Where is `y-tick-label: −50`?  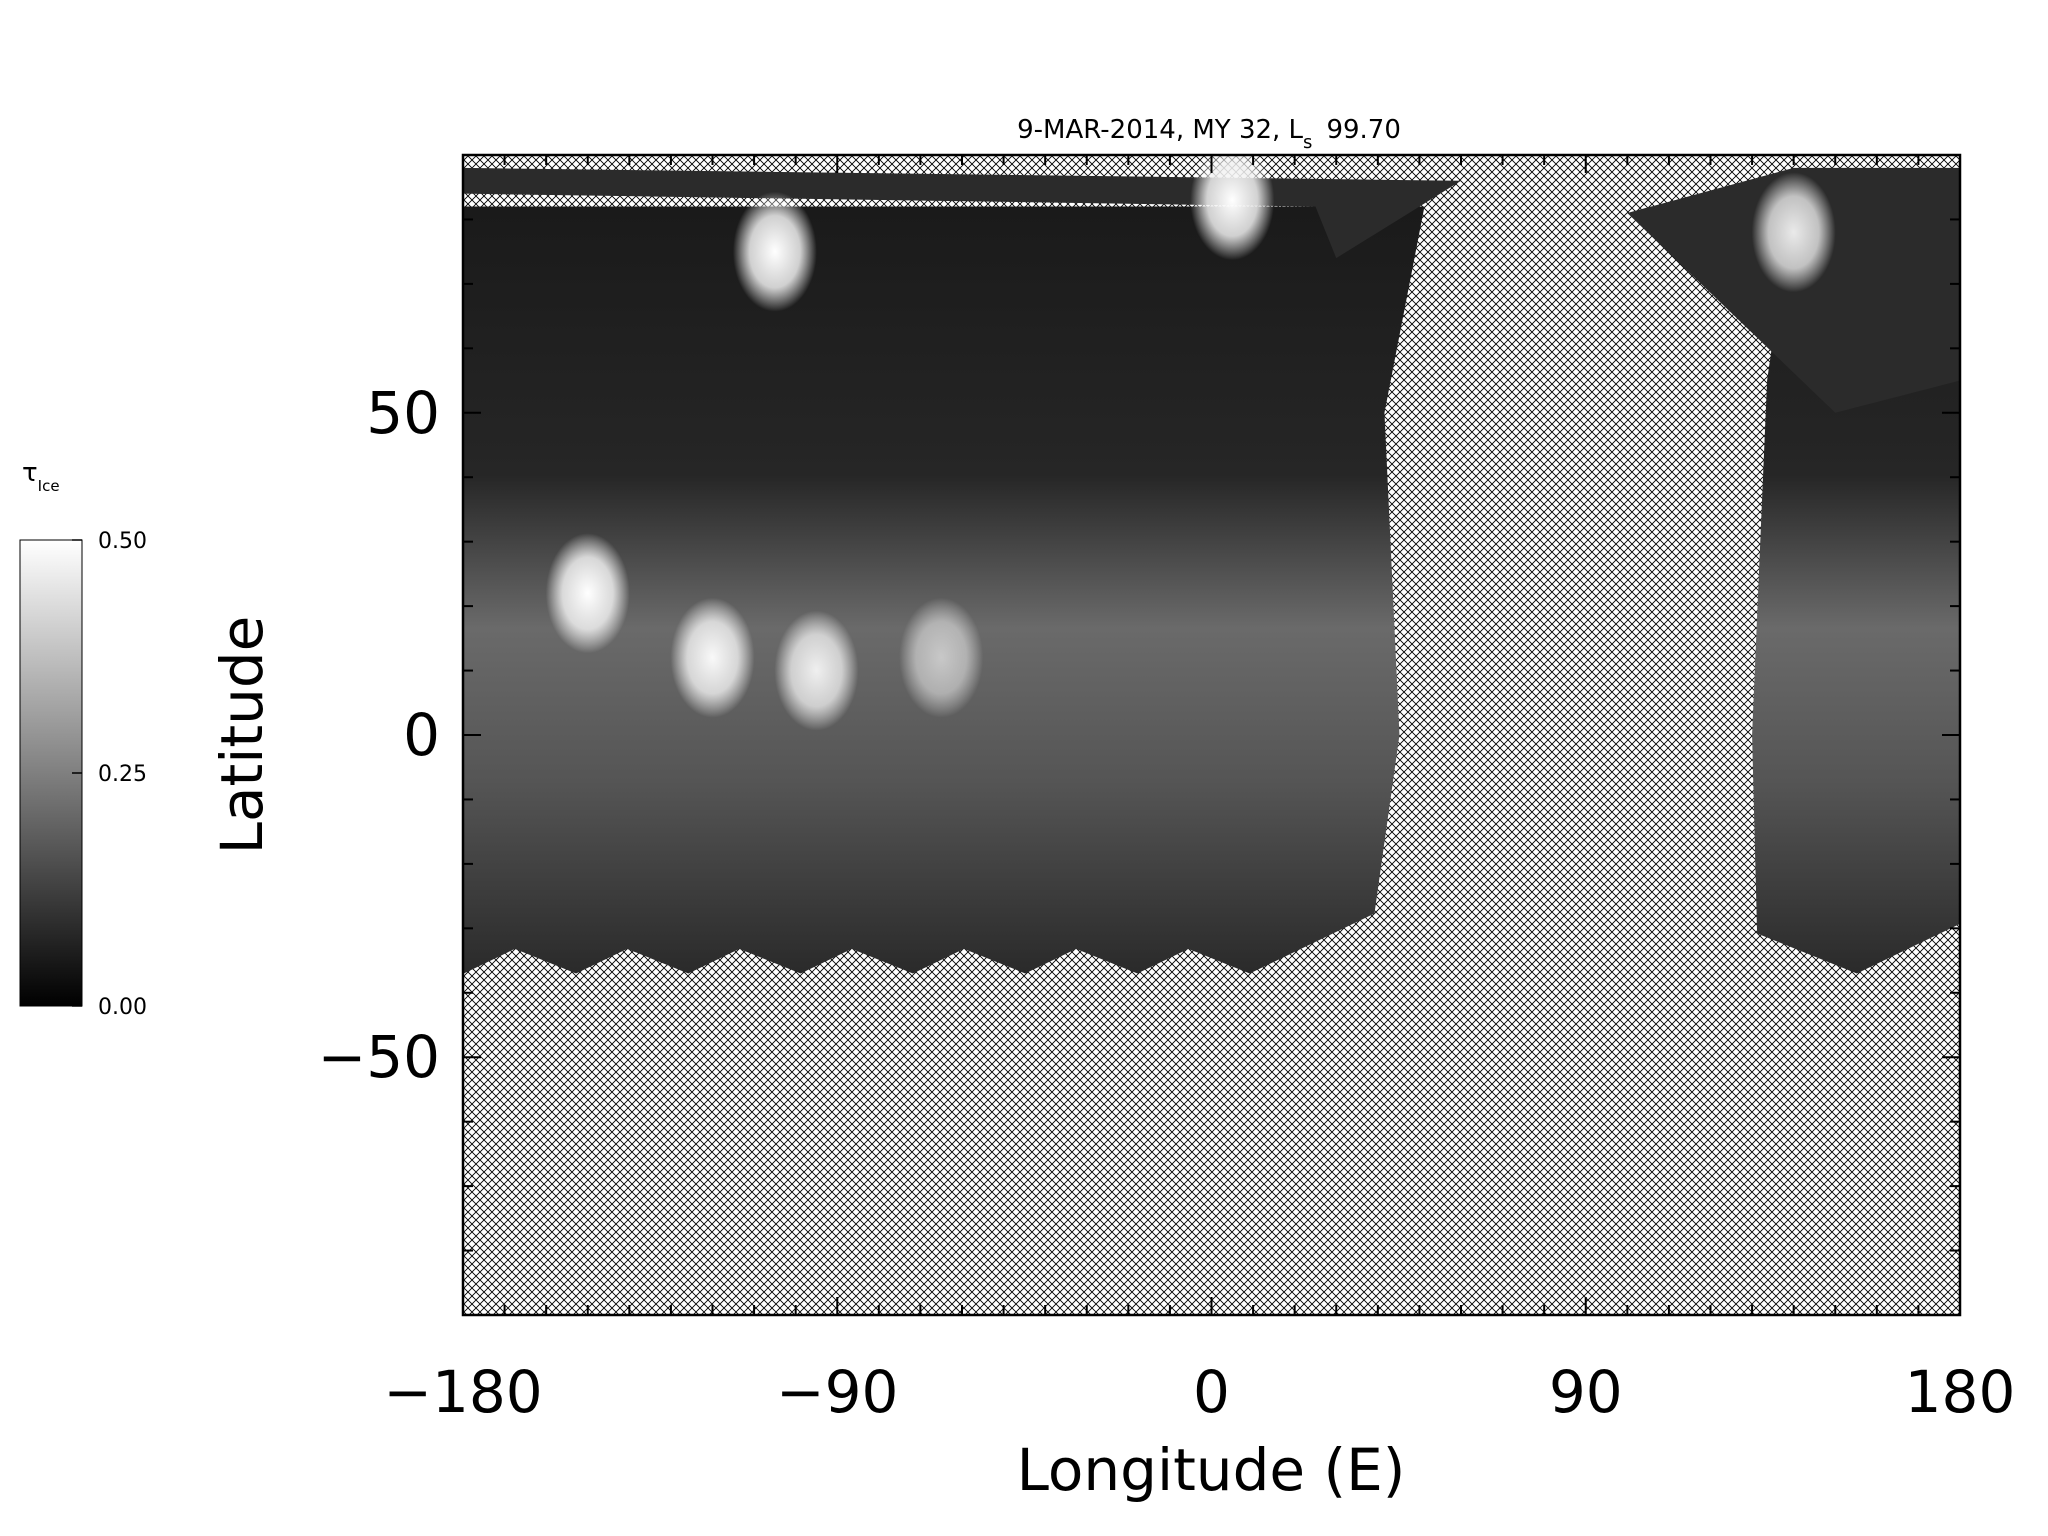 y-tick-label: −50 is located at coordinates (379, 1057).